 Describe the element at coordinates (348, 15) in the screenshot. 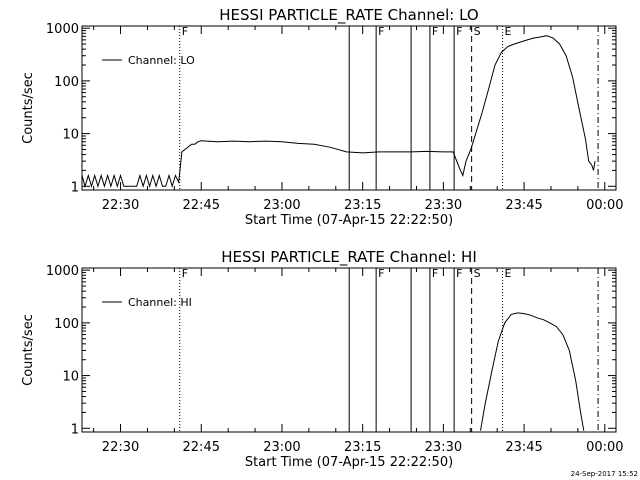

I see `chart-title: HESSI PARTICLE_RATE Channel: LO` at that location.